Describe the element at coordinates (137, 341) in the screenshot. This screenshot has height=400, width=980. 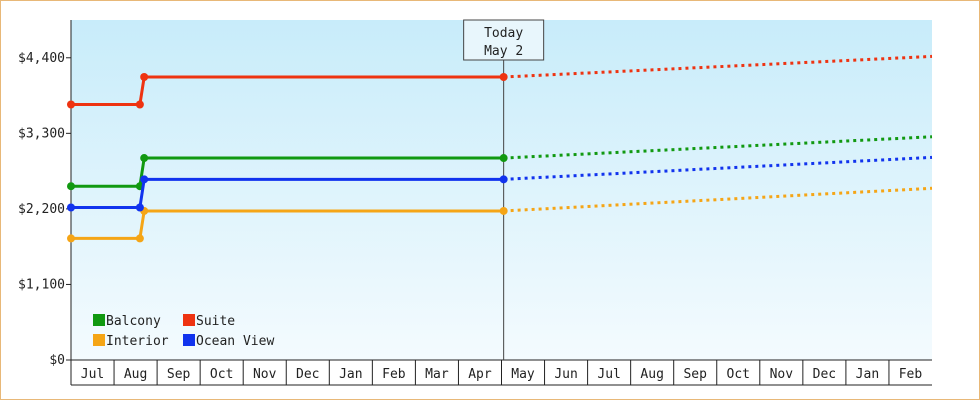
I see `legend-label-interior: Interior` at that location.